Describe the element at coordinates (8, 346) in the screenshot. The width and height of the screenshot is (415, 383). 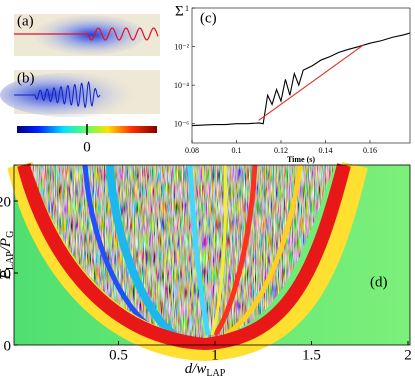
I see `y-tick-label: 0` at that location.